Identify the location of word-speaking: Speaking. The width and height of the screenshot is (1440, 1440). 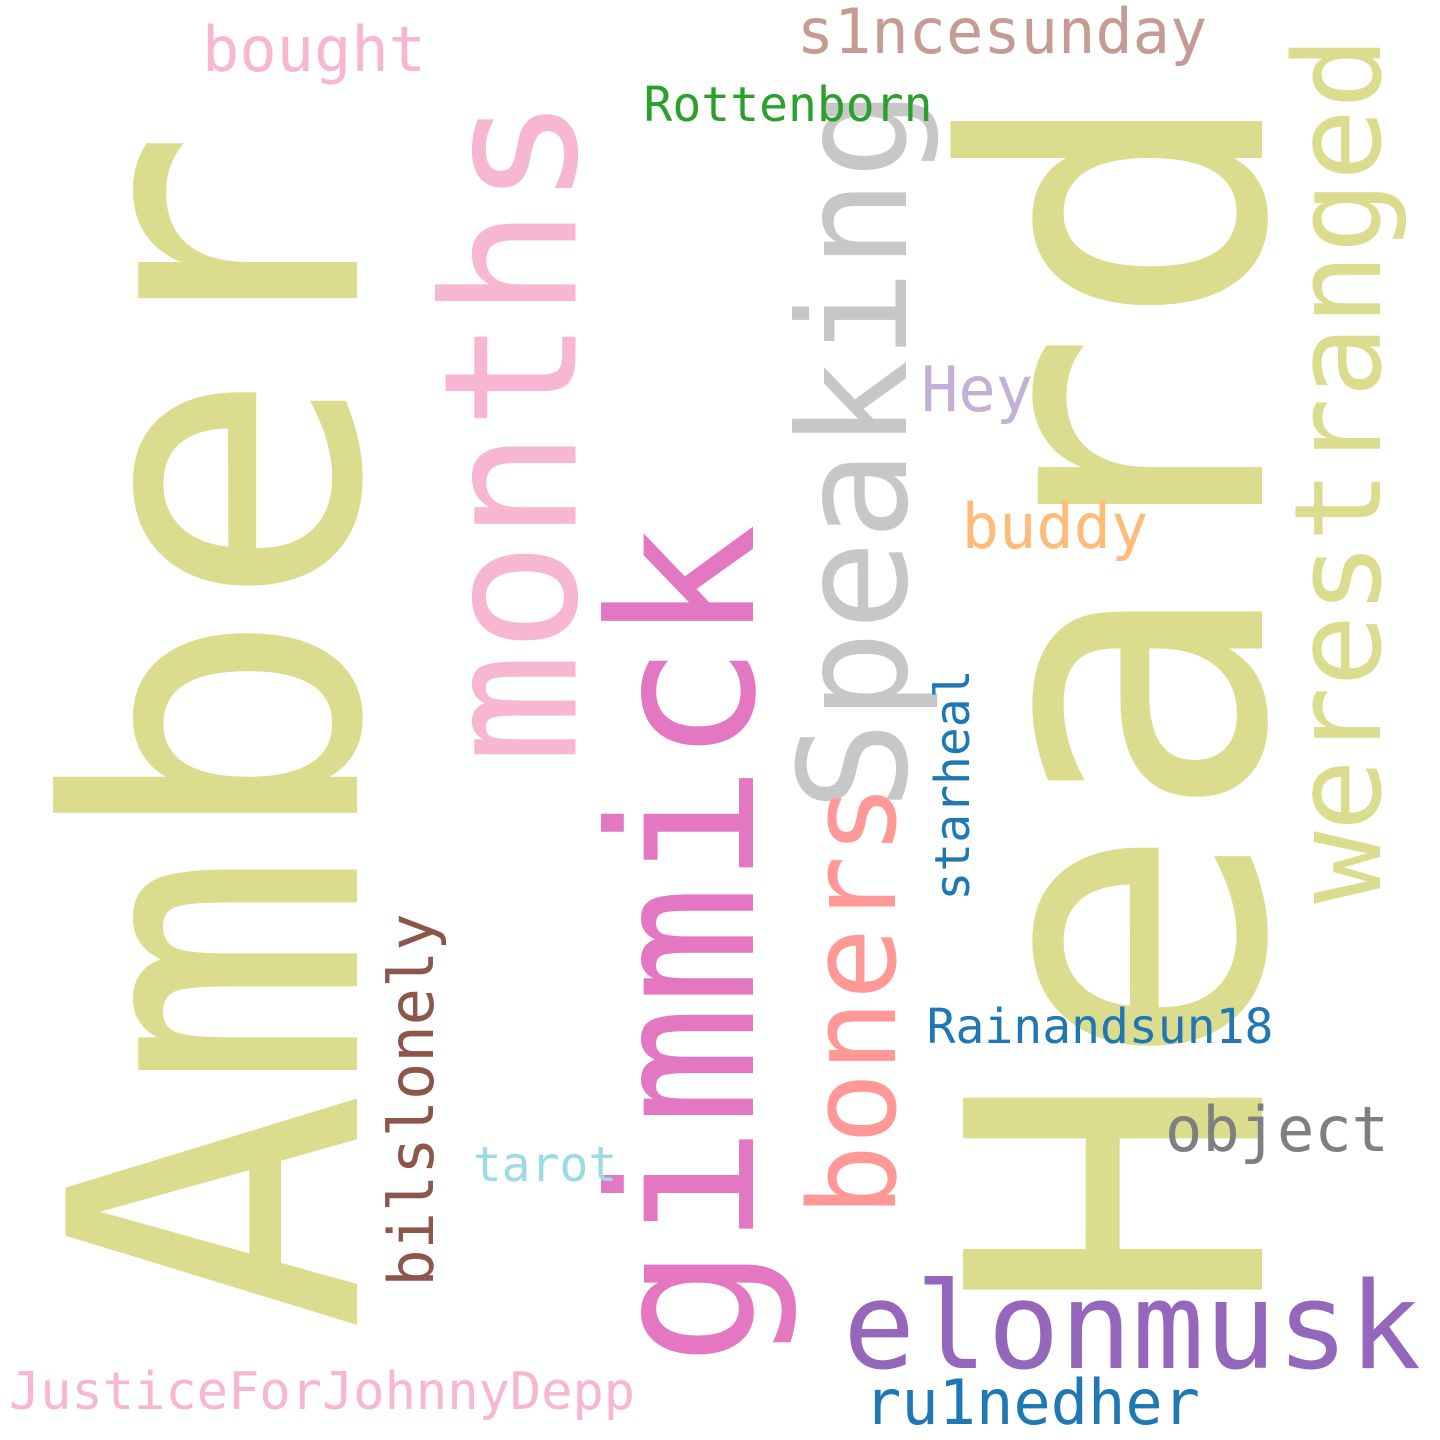
(855, 450).